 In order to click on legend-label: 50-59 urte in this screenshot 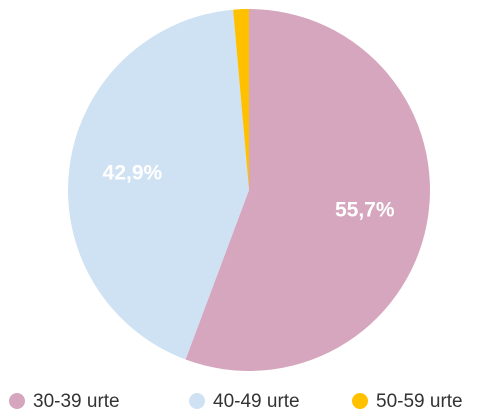, I will do `click(419, 401)`.